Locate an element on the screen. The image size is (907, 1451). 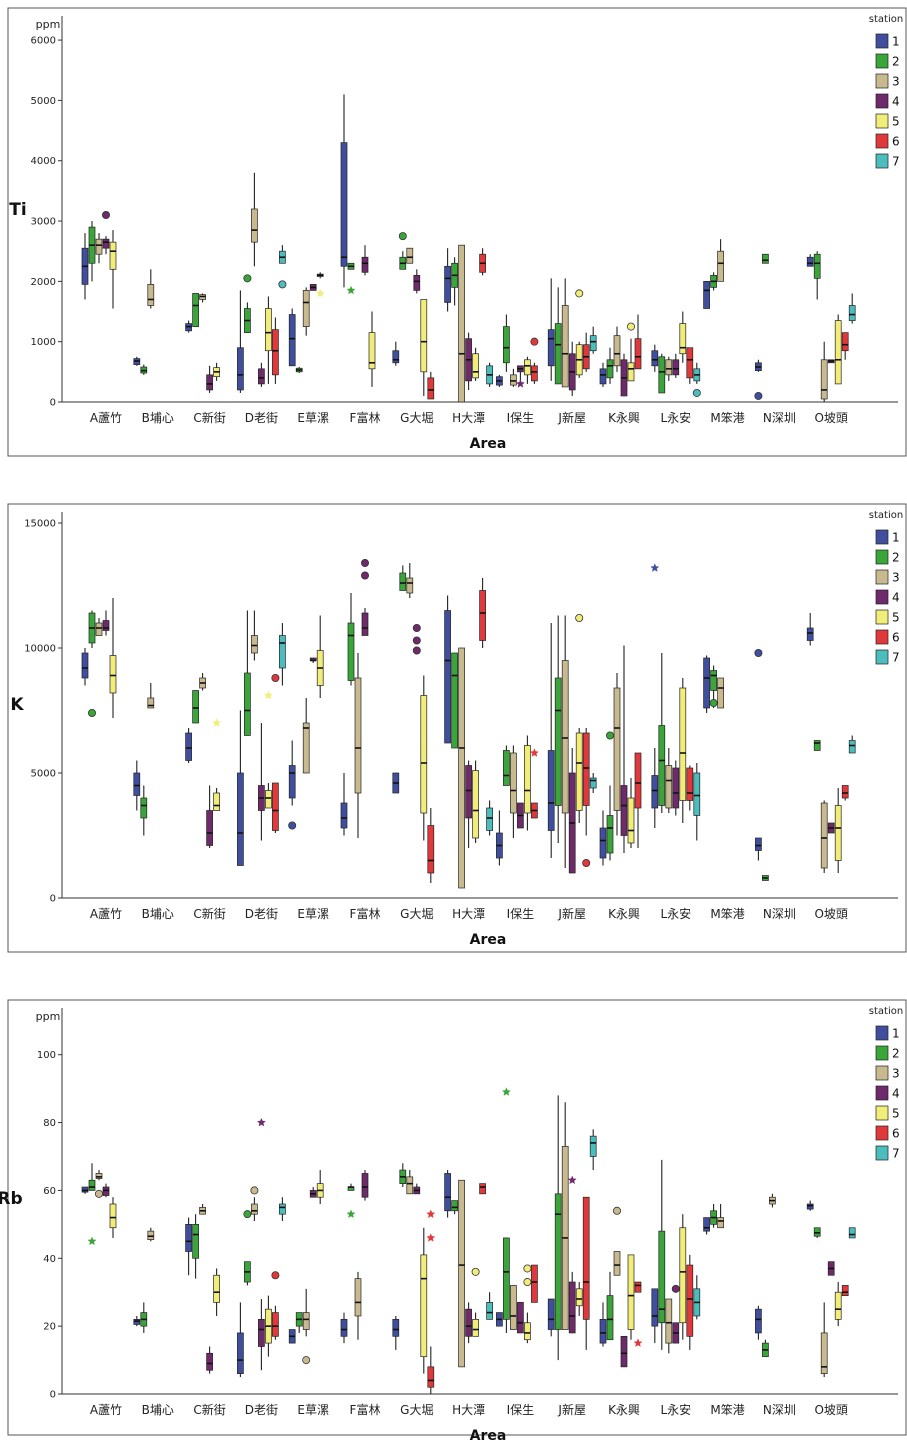
category-label: D老街 is located at coordinates (261, 418).